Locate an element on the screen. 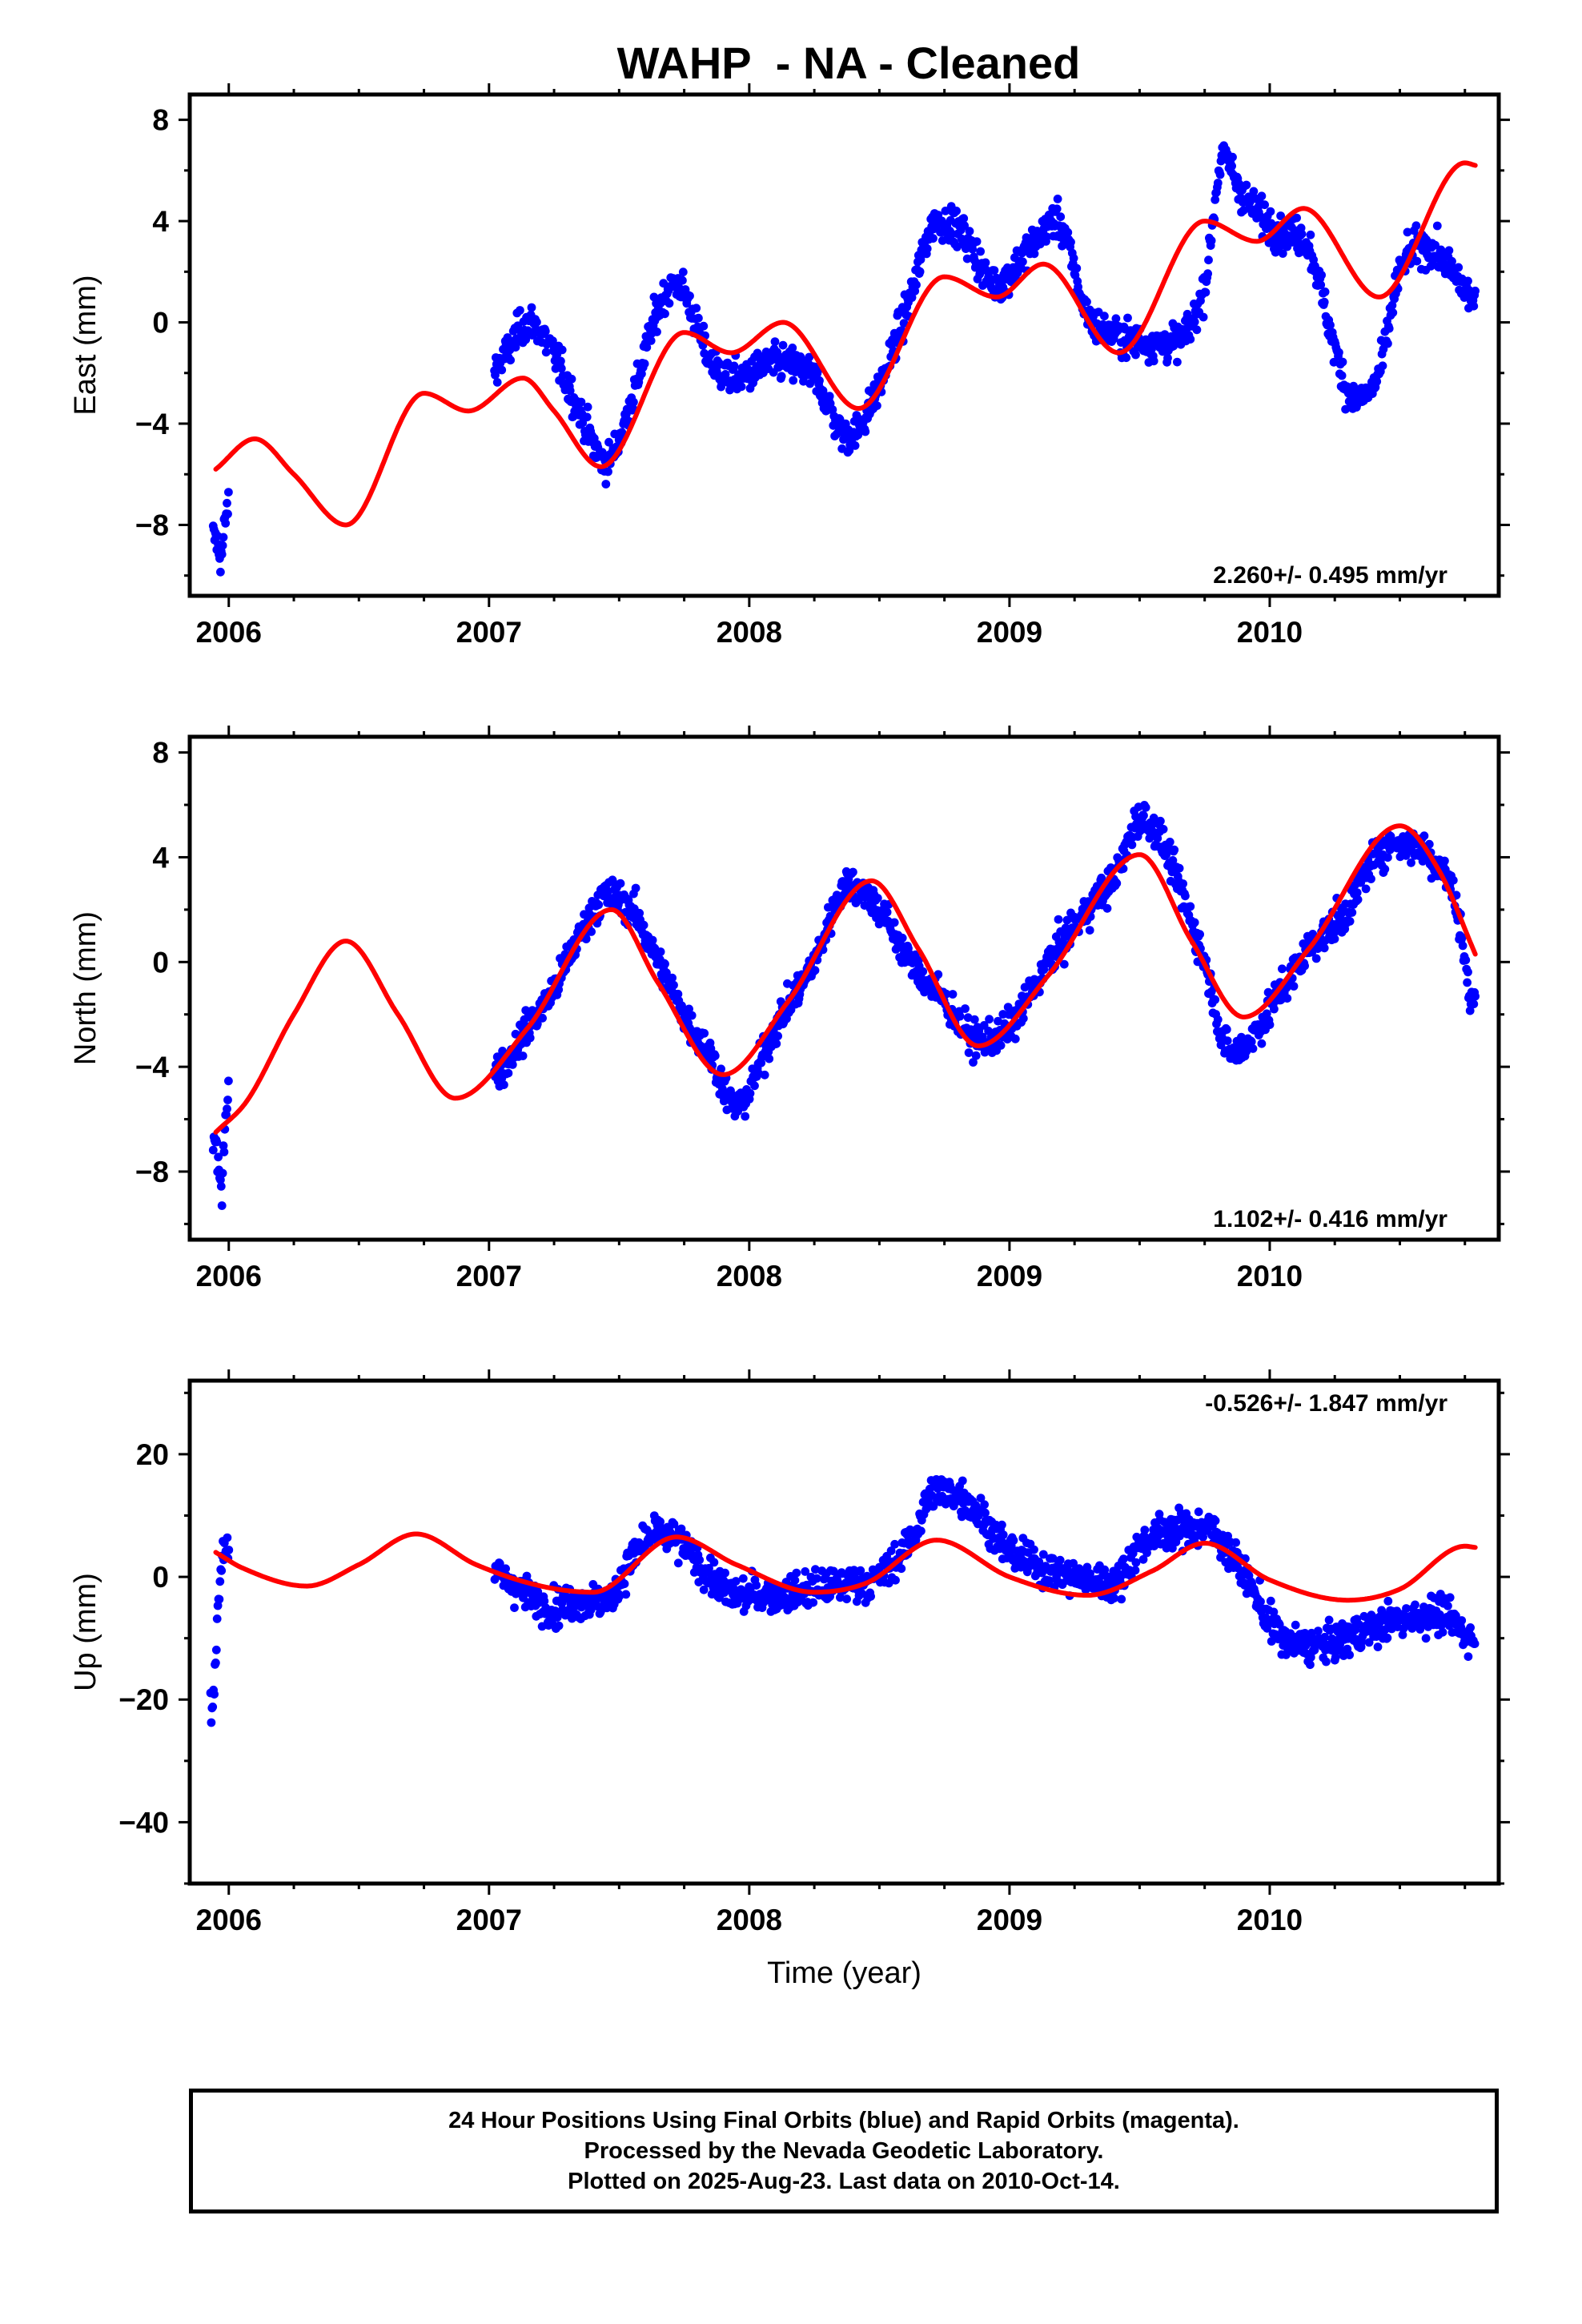 This screenshot has height=2324, width=1582. up-x-axis-label: Time (year) is located at coordinates (844, 1973).